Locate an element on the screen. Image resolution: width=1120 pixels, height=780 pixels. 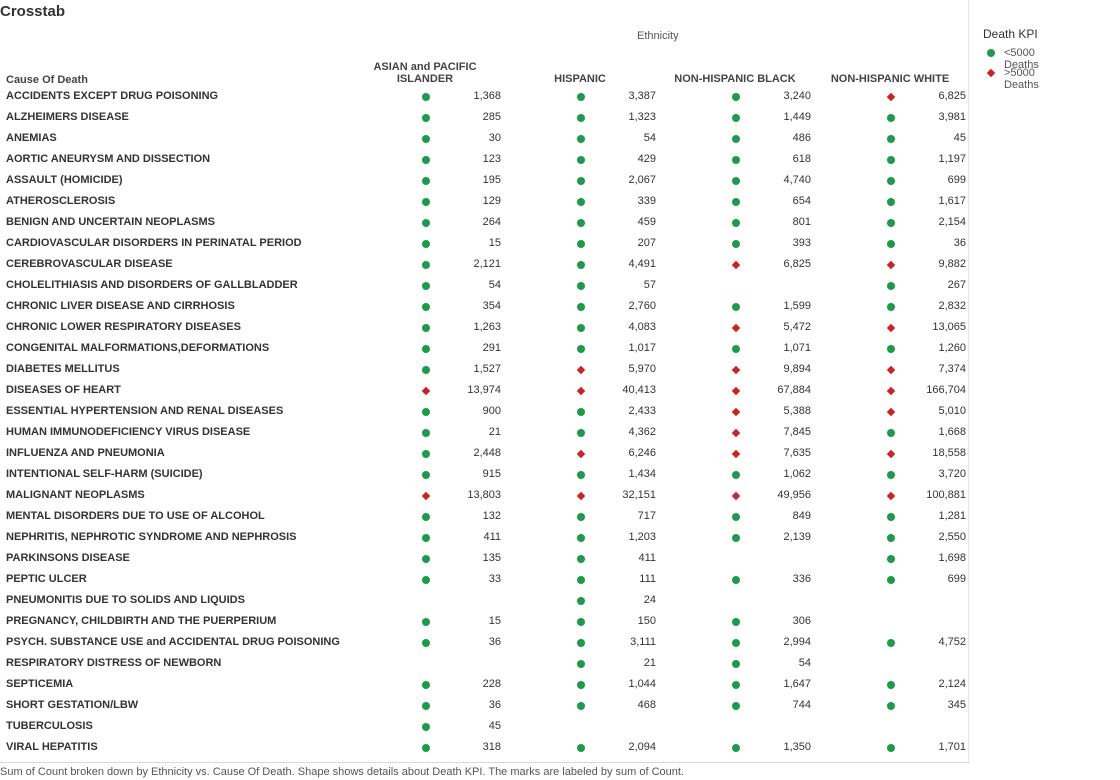
table-cell: 135 is located at coordinates (423, 557).